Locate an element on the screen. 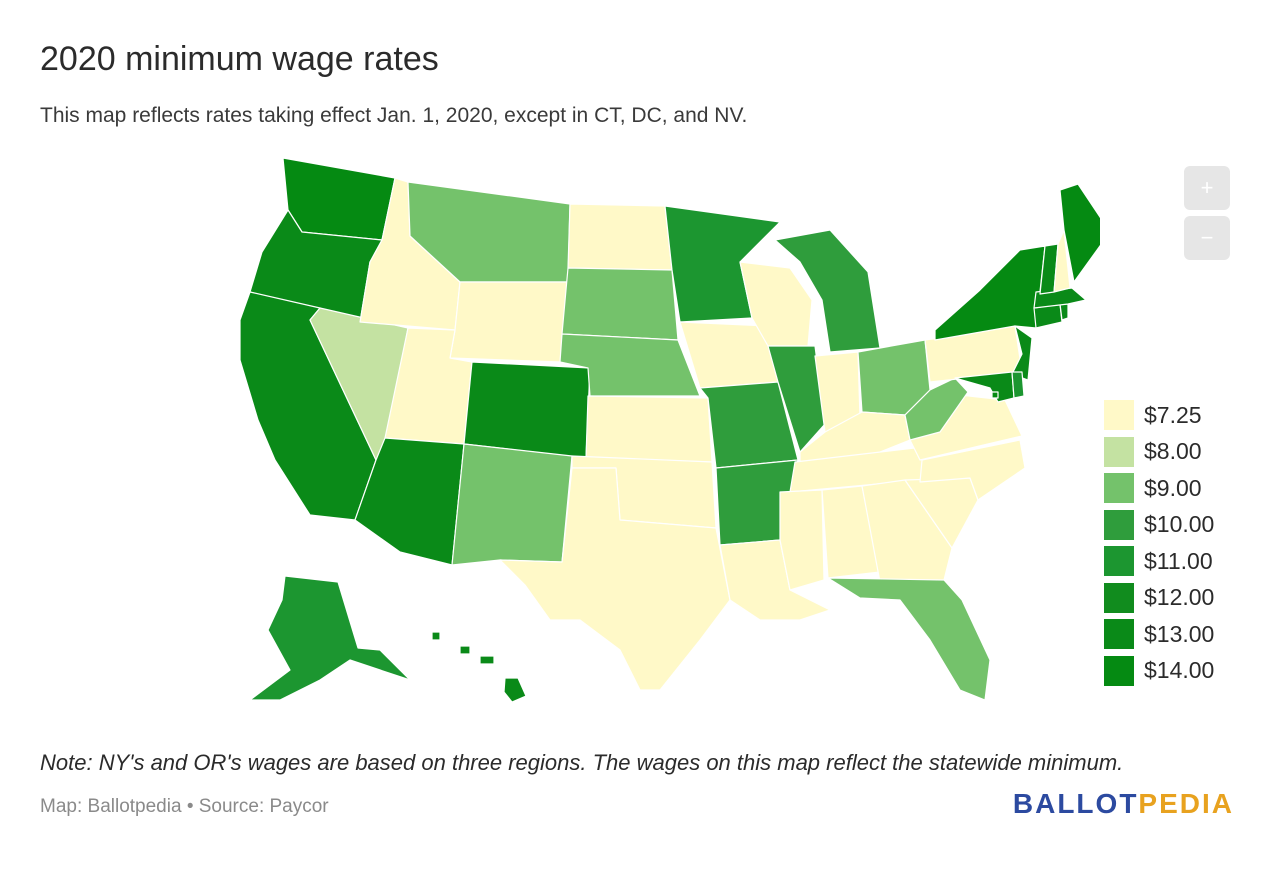 The image size is (1280, 880). state-FL is located at coordinates (909, 639).